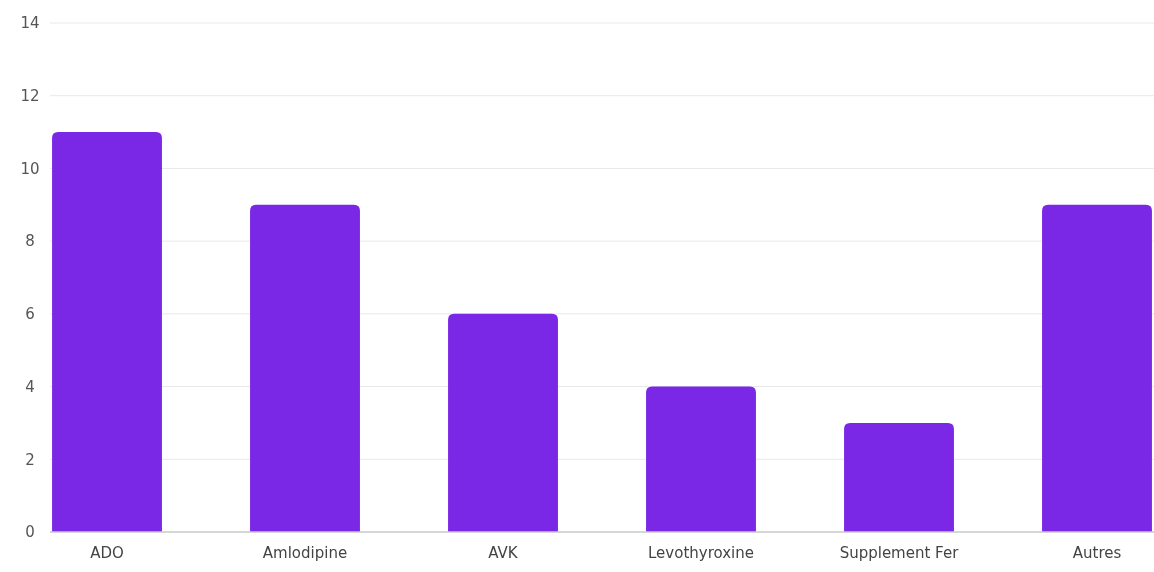 The image size is (1154, 572). What do you see at coordinates (899, 553) in the screenshot?
I see `x-tick-label: Supplement Fer` at bounding box center [899, 553].